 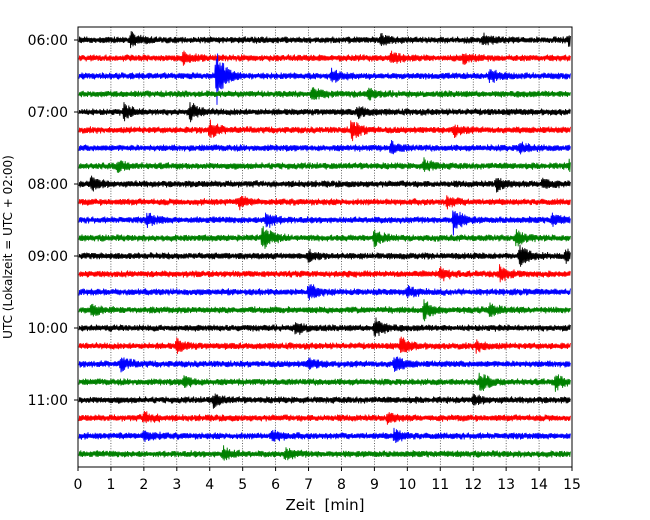 What do you see at coordinates (440, 485) in the screenshot?
I see `x-tick-label: 11` at bounding box center [440, 485].